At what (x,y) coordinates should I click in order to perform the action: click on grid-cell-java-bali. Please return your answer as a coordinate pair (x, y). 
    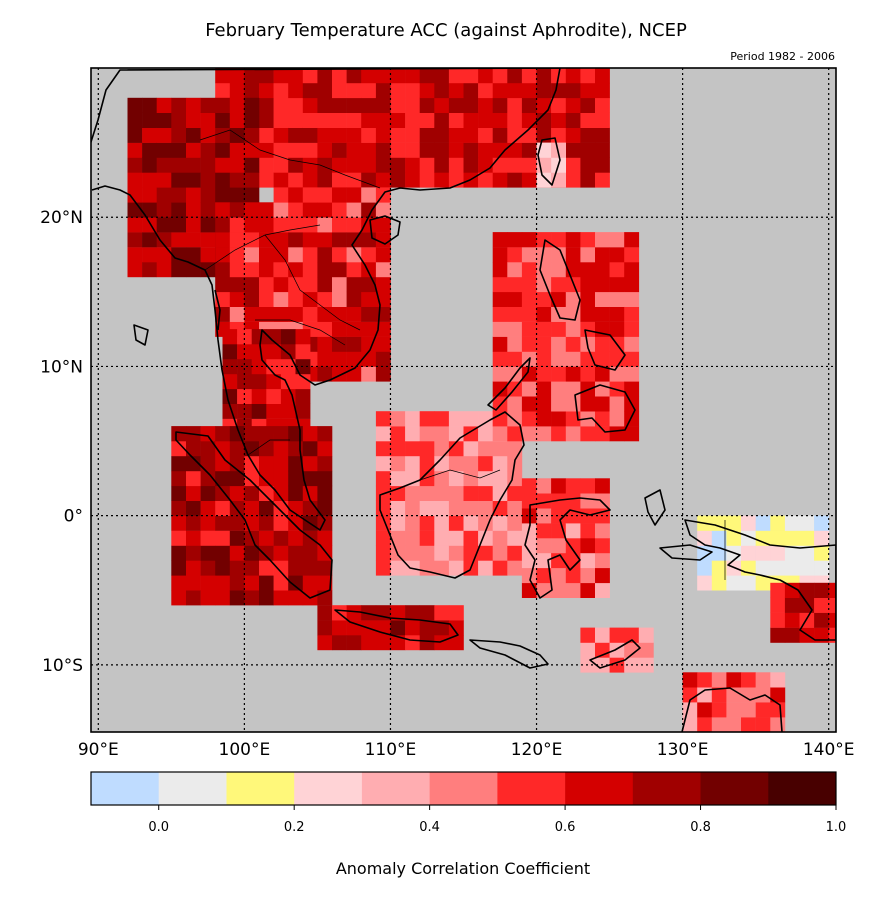
    Looking at the image, I should click on (339, 628).